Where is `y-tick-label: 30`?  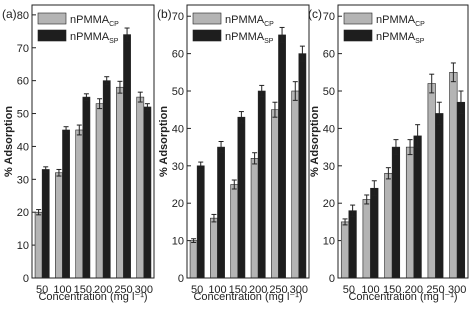 y-tick-label: 30 is located at coordinates (329, 167).